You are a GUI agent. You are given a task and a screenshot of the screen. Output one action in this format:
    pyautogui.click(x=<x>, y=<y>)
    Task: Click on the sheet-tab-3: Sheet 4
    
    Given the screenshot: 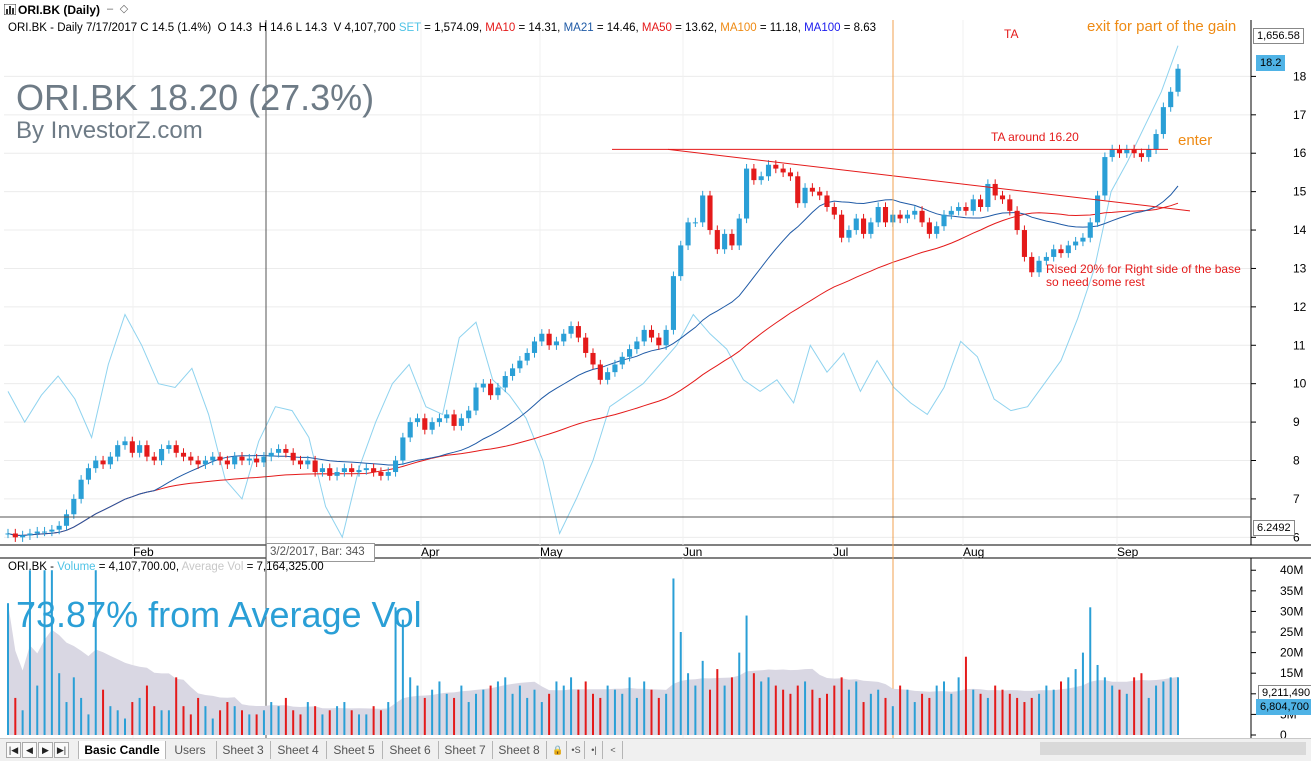 What is the action you would take?
    pyautogui.click(x=298, y=750)
    